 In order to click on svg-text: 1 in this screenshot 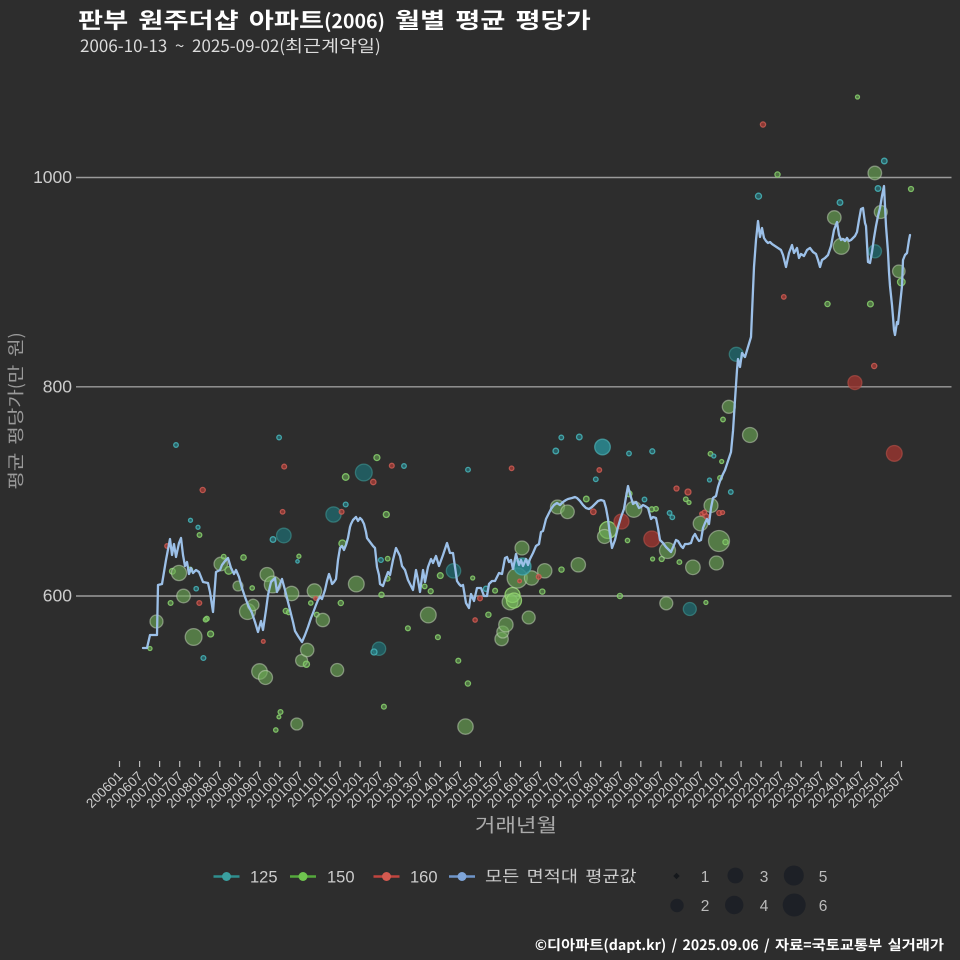, I will do `click(705, 877)`.